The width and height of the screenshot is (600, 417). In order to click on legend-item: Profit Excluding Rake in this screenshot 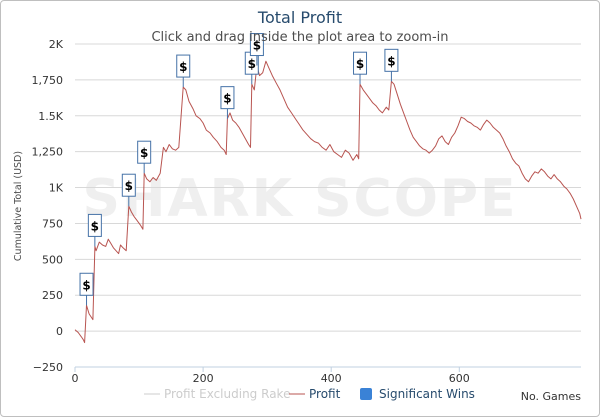, I will do `click(217, 394)`.